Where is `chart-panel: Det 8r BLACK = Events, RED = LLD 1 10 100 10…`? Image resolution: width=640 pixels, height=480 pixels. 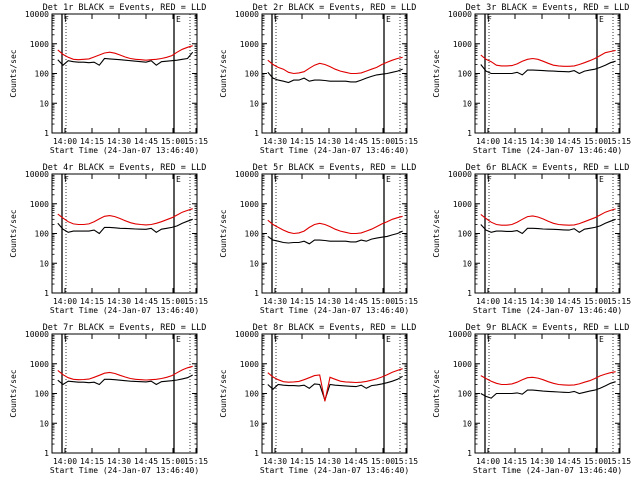 chart-panel: Det 8r BLACK = Events, RED = LLD 1 10 100 10… is located at coordinates (318, 399).